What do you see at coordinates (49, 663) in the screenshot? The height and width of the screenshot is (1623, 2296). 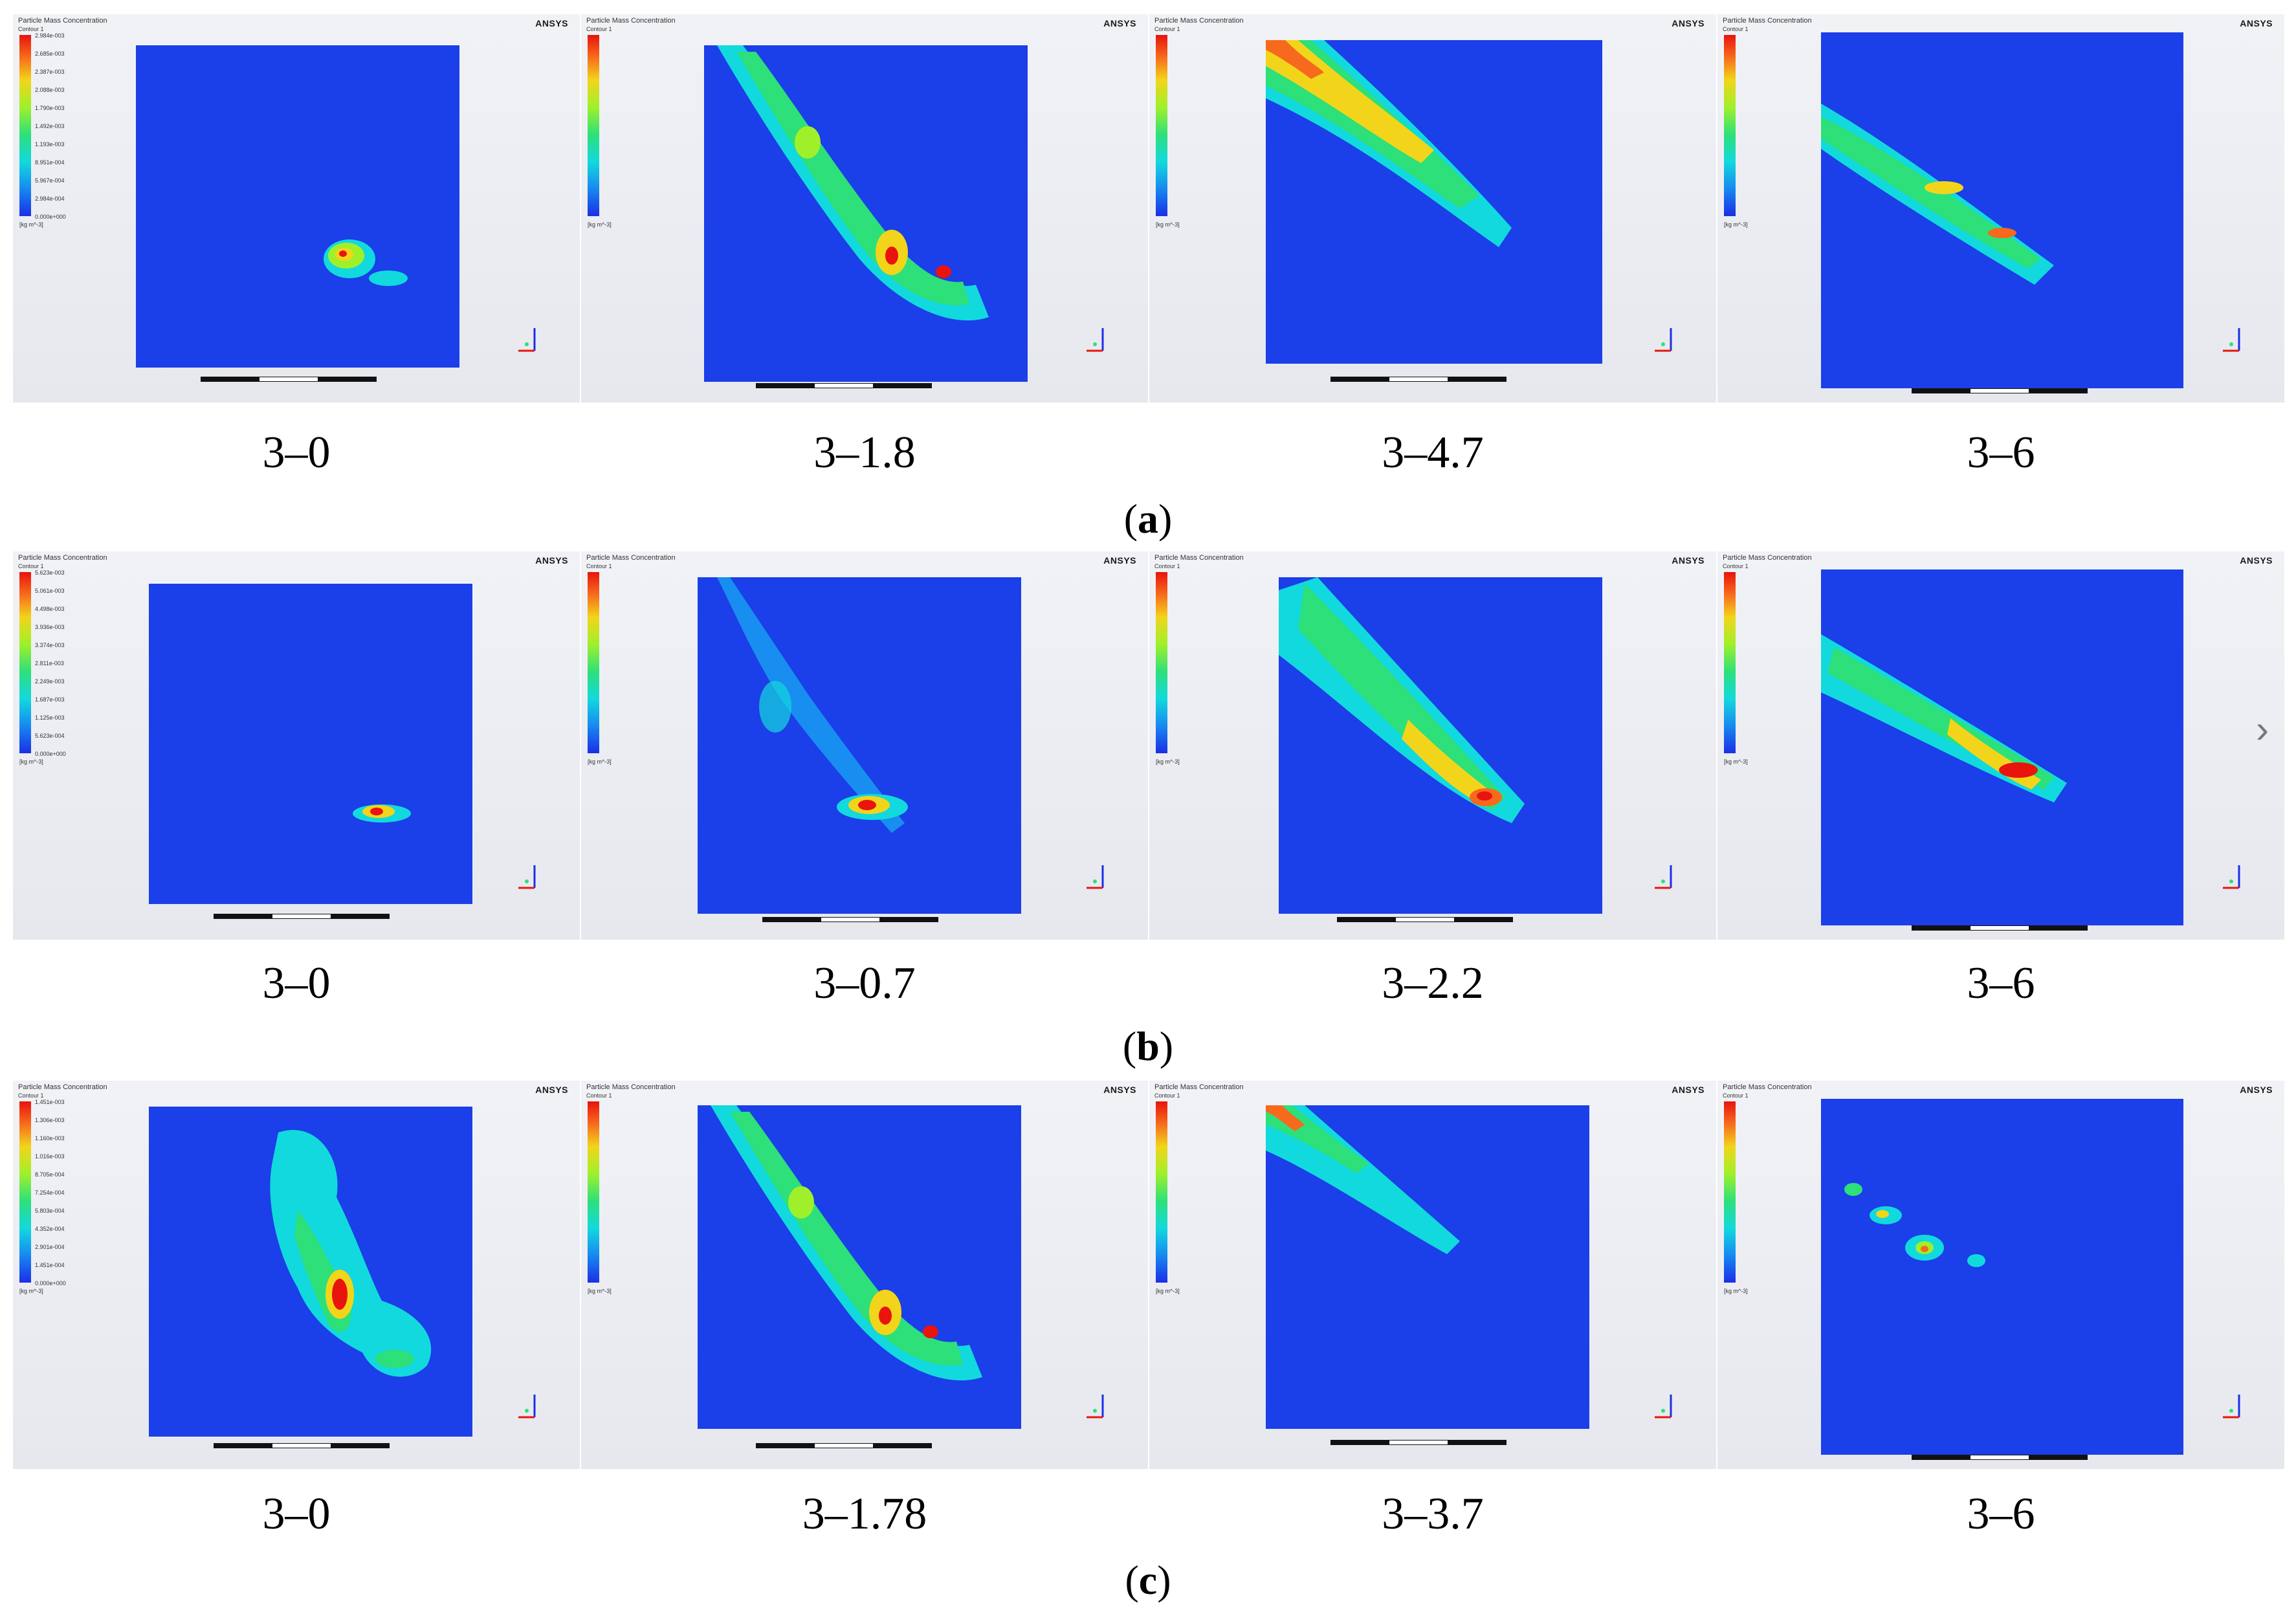 I see `legend-tick-label: 2.811e-003` at bounding box center [49, 663].